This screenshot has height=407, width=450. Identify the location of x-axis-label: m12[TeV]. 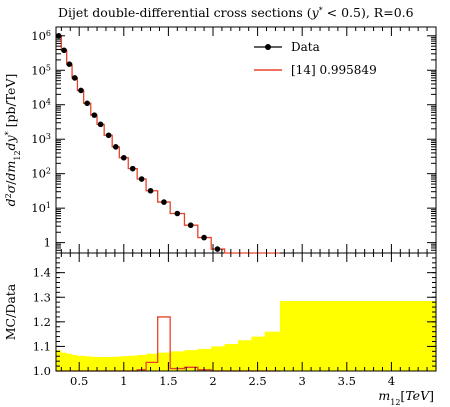
(406, 397).